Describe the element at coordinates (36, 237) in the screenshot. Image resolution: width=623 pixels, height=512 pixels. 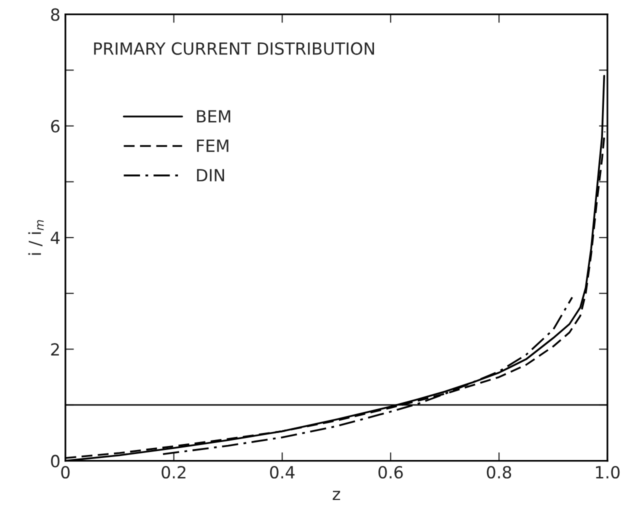
I see `y-axis-title: i / i$_{m}$` at that location.